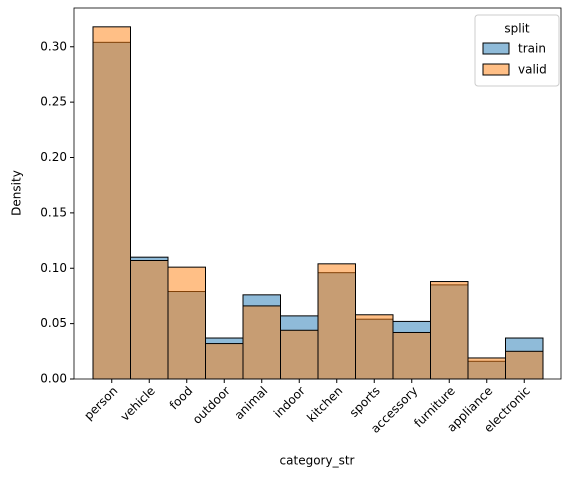 The width and height of the screenshot is (576, 477). Describe the element at coordinates (53, 323) in the screenshot. I see `y-tick-label: 0.05` at that location.